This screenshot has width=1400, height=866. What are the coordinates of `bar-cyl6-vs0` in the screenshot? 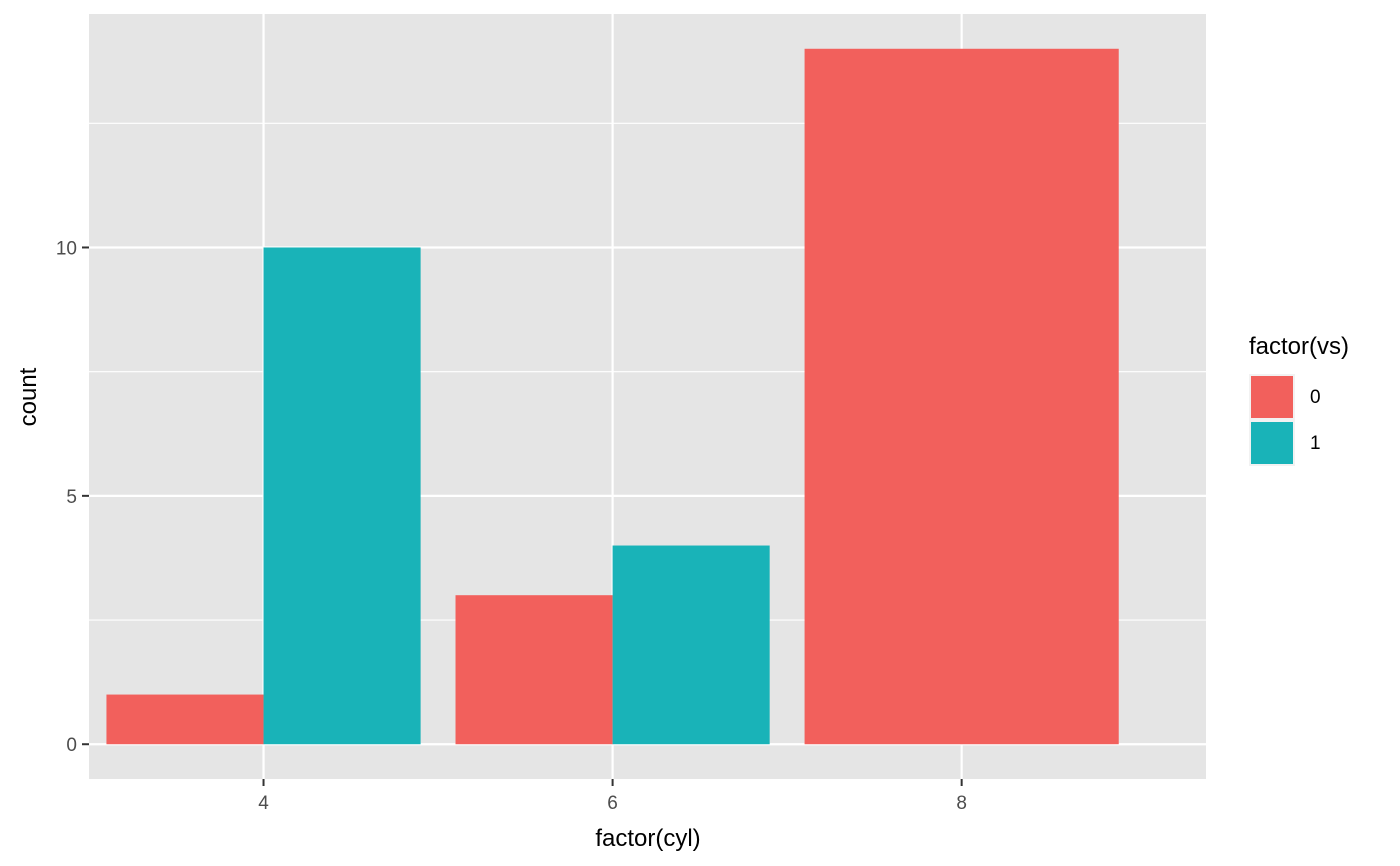 It's located at (534, 670).